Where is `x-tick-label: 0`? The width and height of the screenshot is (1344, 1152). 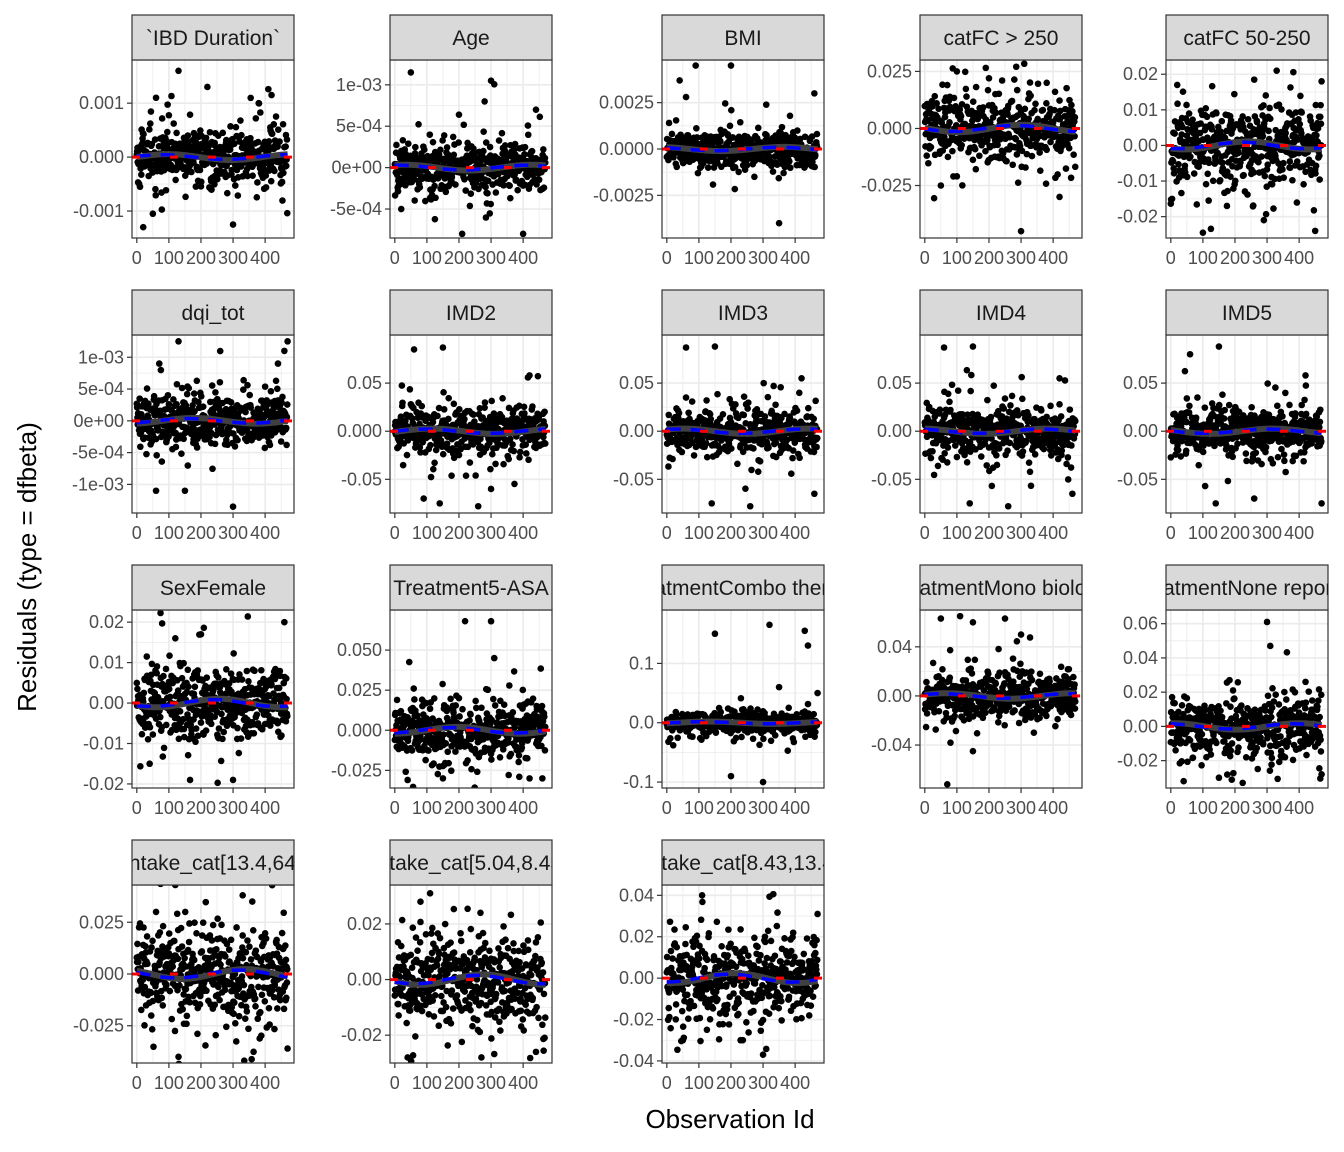
x-tick-label: 0 is located at coordinates (925, 533).